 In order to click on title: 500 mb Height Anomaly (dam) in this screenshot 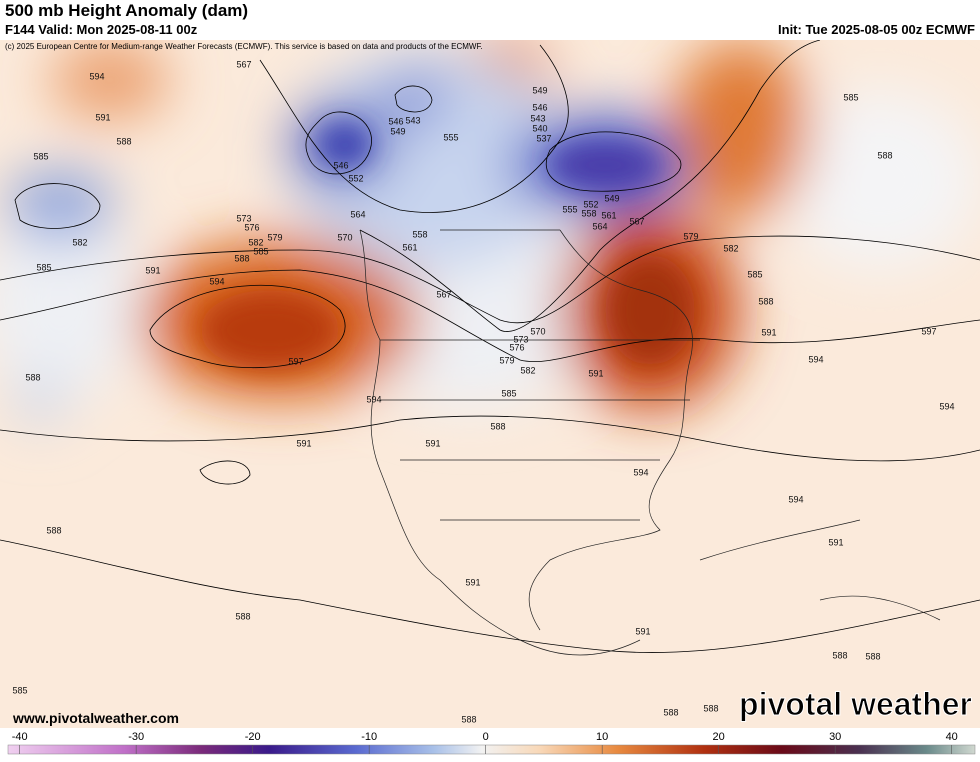, I will do `click(126, 10)`.